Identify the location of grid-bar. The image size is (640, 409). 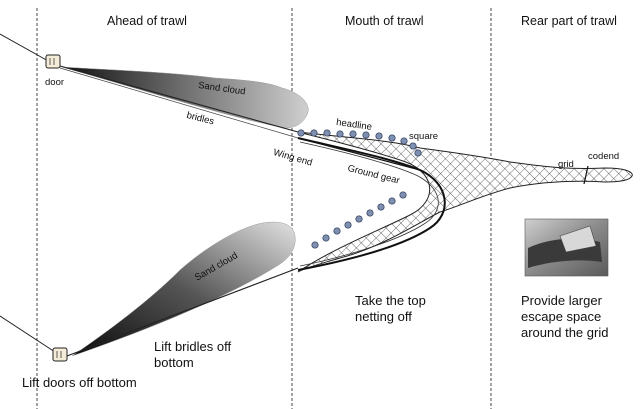
(586, 175).